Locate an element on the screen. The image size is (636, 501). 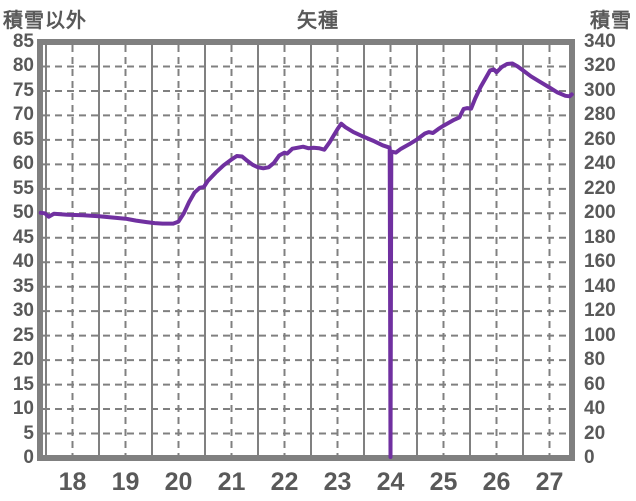
left-tick-5: 5 is located at coordinates (28, 433).